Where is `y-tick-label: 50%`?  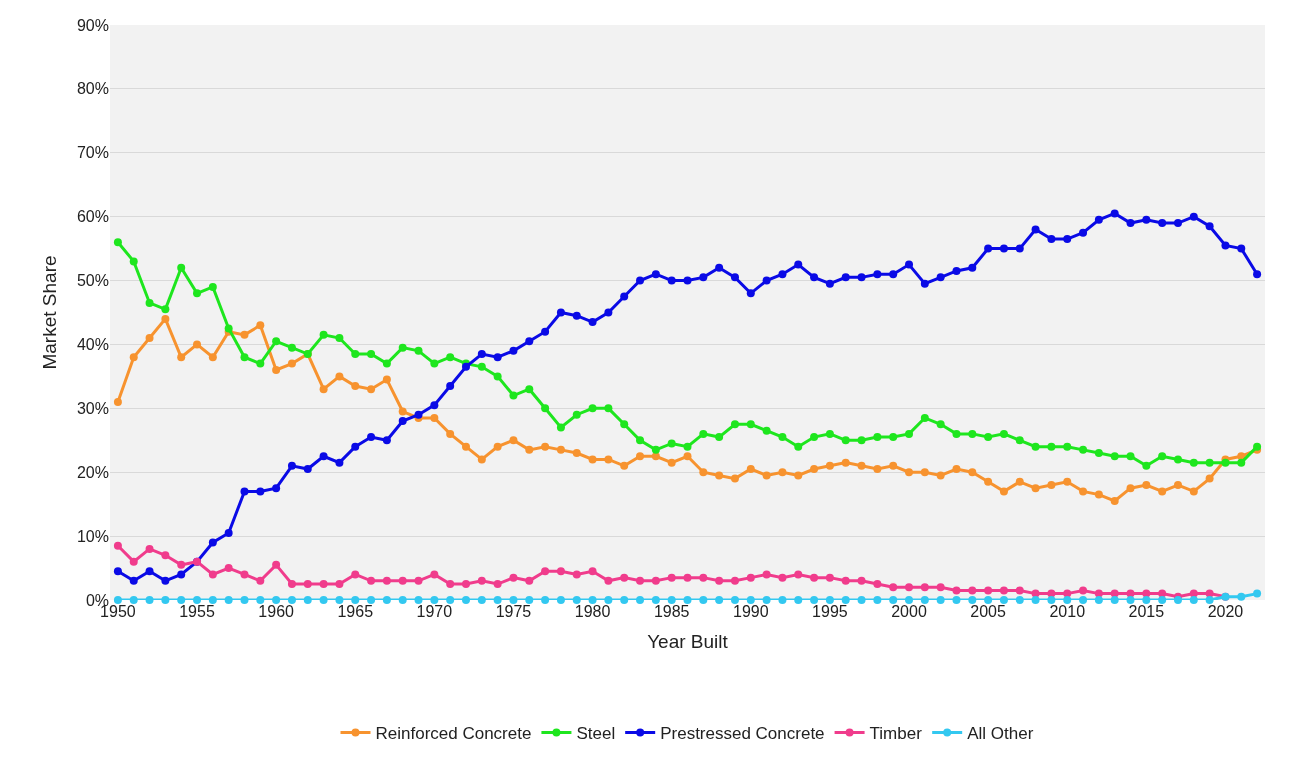
y-tick-label: 50% is located at coordinates (92, 281).